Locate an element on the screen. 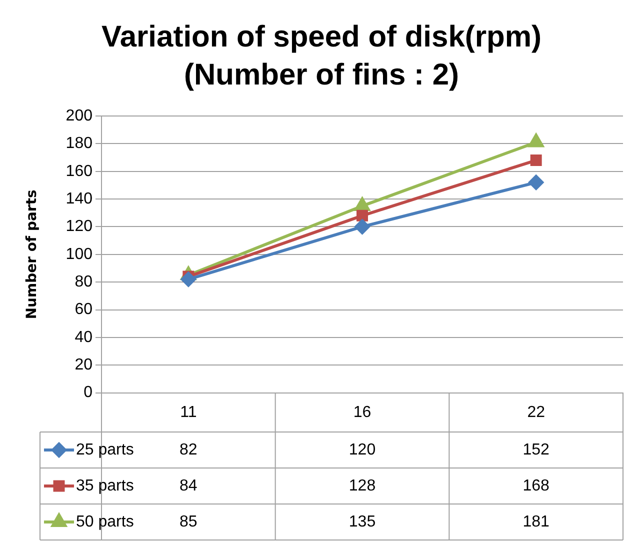 The width and height of the screenshot is (637, 554). y-tick-label: 160 is located at coordinates (79, 171).